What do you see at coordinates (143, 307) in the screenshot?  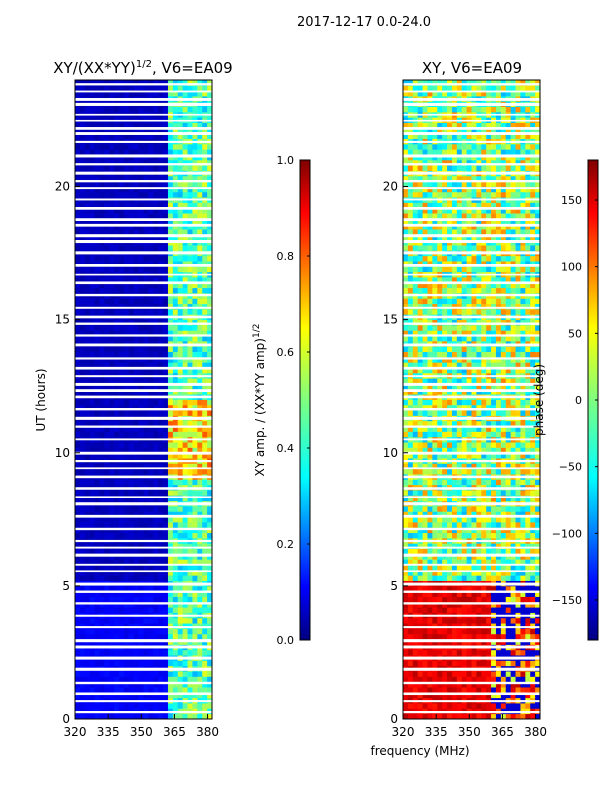 I see `amplitude-flagged-row` at bounding box center [143, 307].